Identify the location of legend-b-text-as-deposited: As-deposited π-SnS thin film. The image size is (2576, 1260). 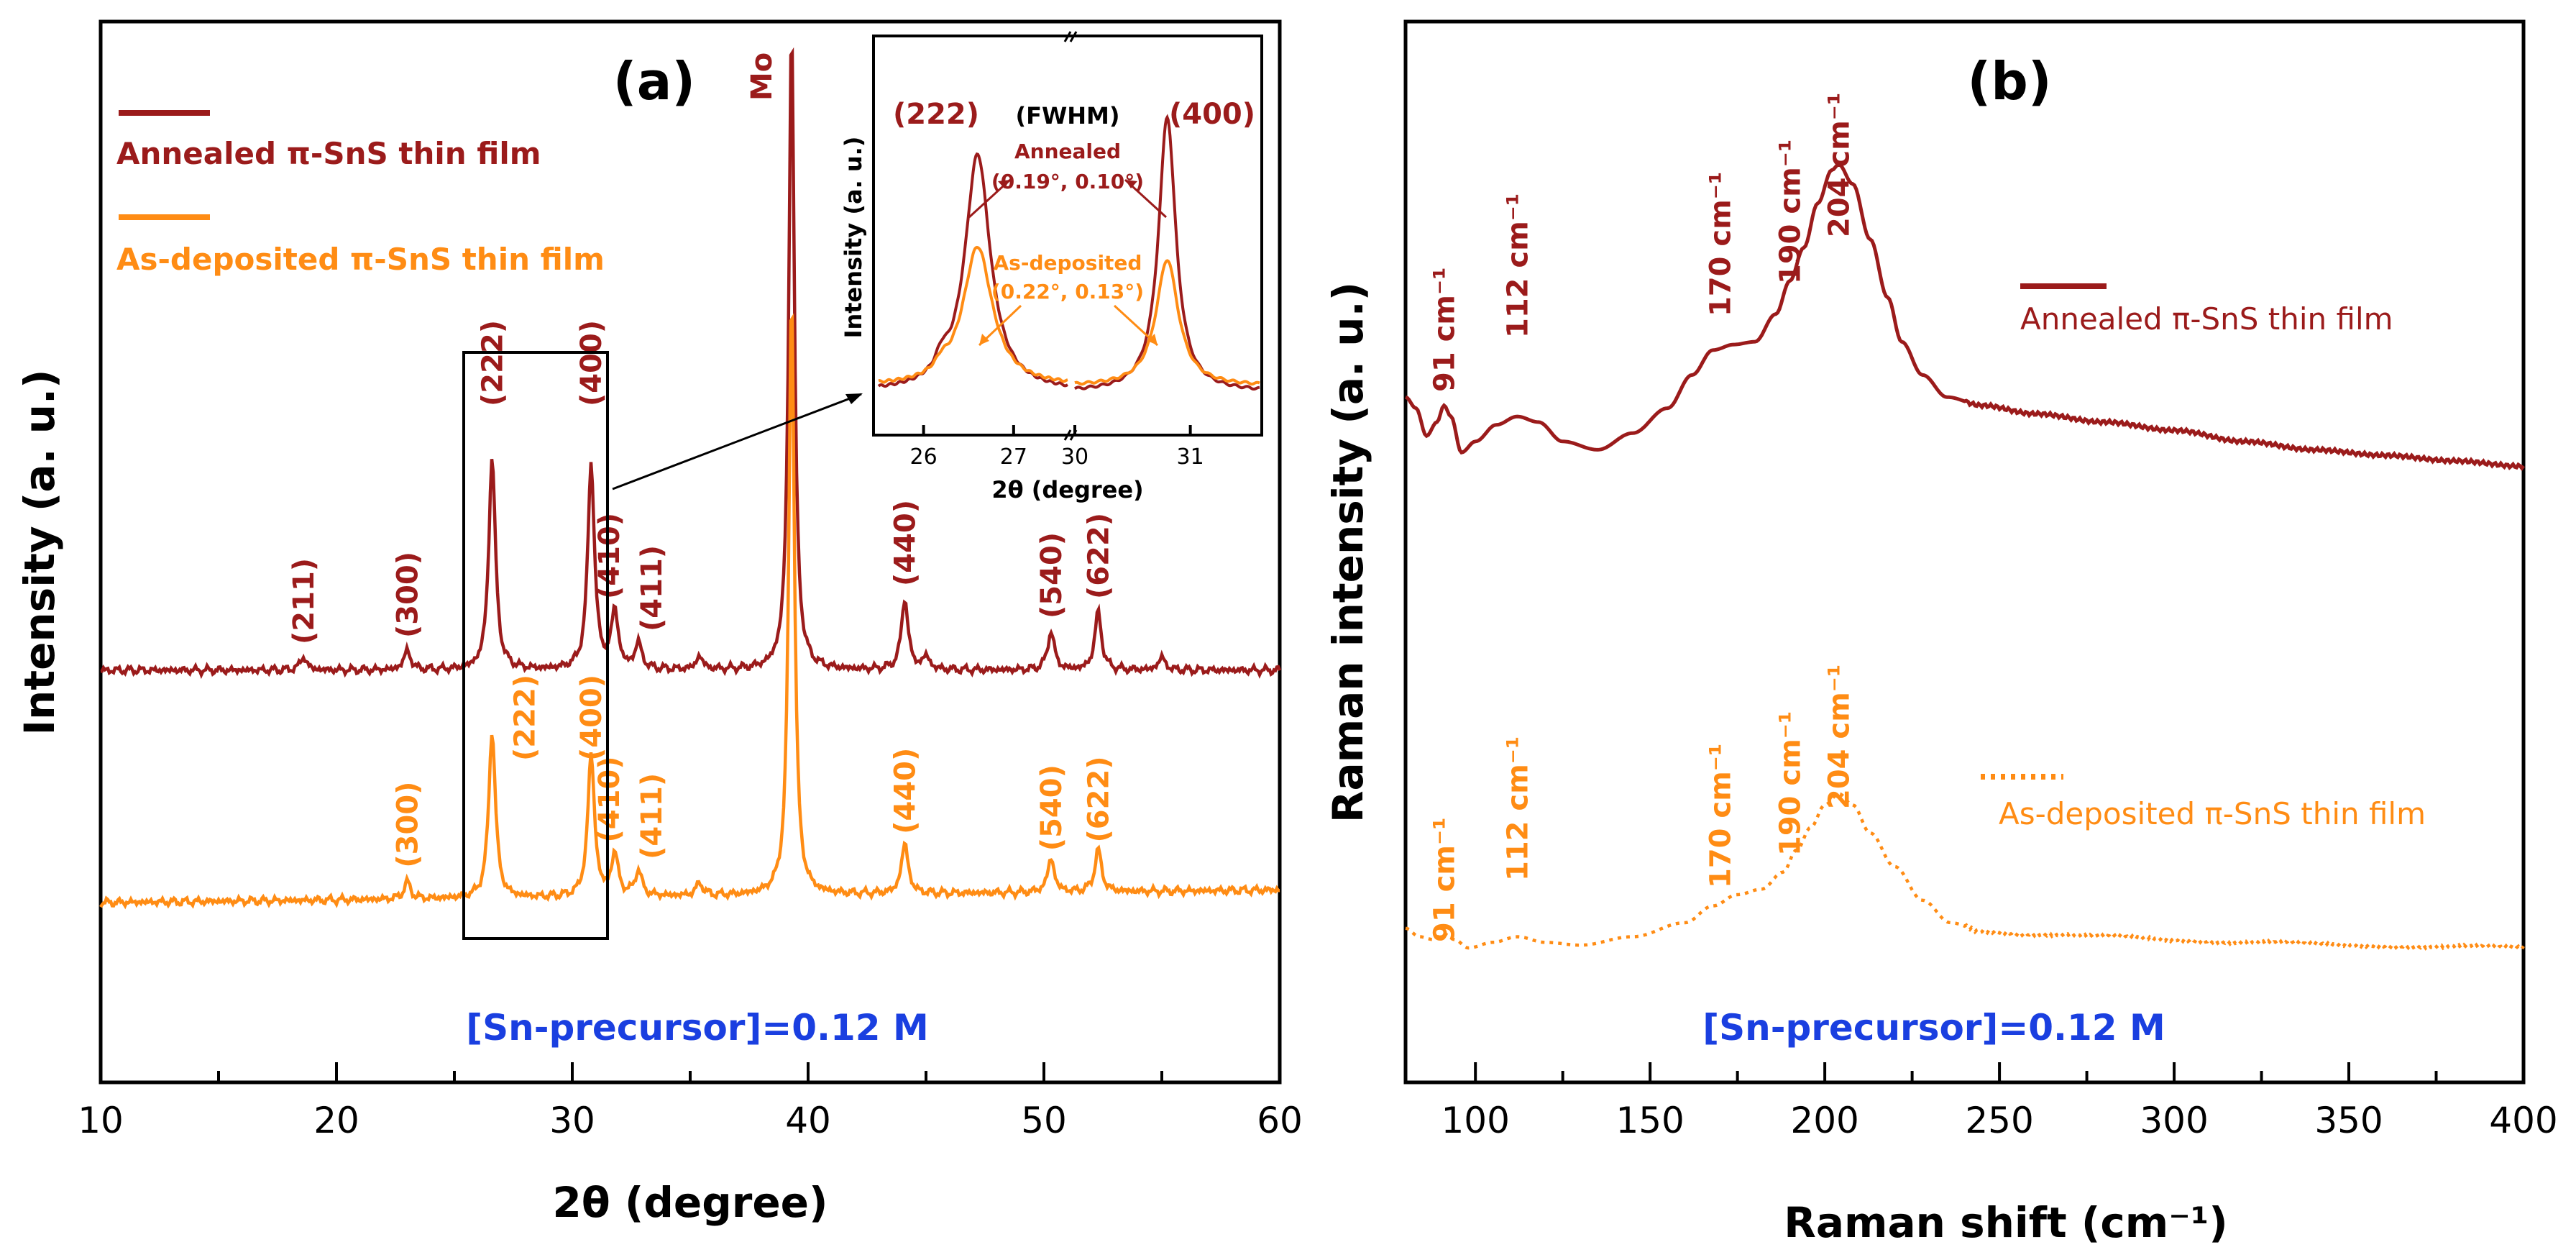
(2212, 813).